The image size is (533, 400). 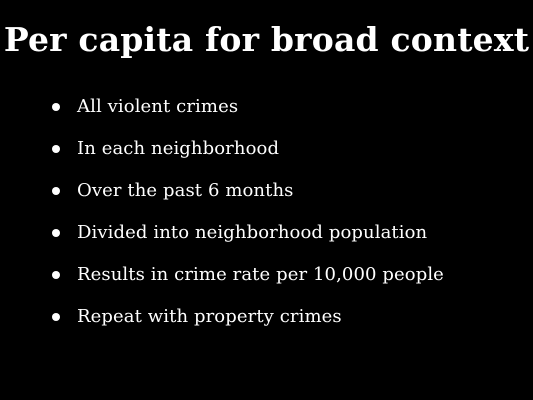 I want to click on bullet-item: Divided into neighborhood population, so click(x=248, y=233).